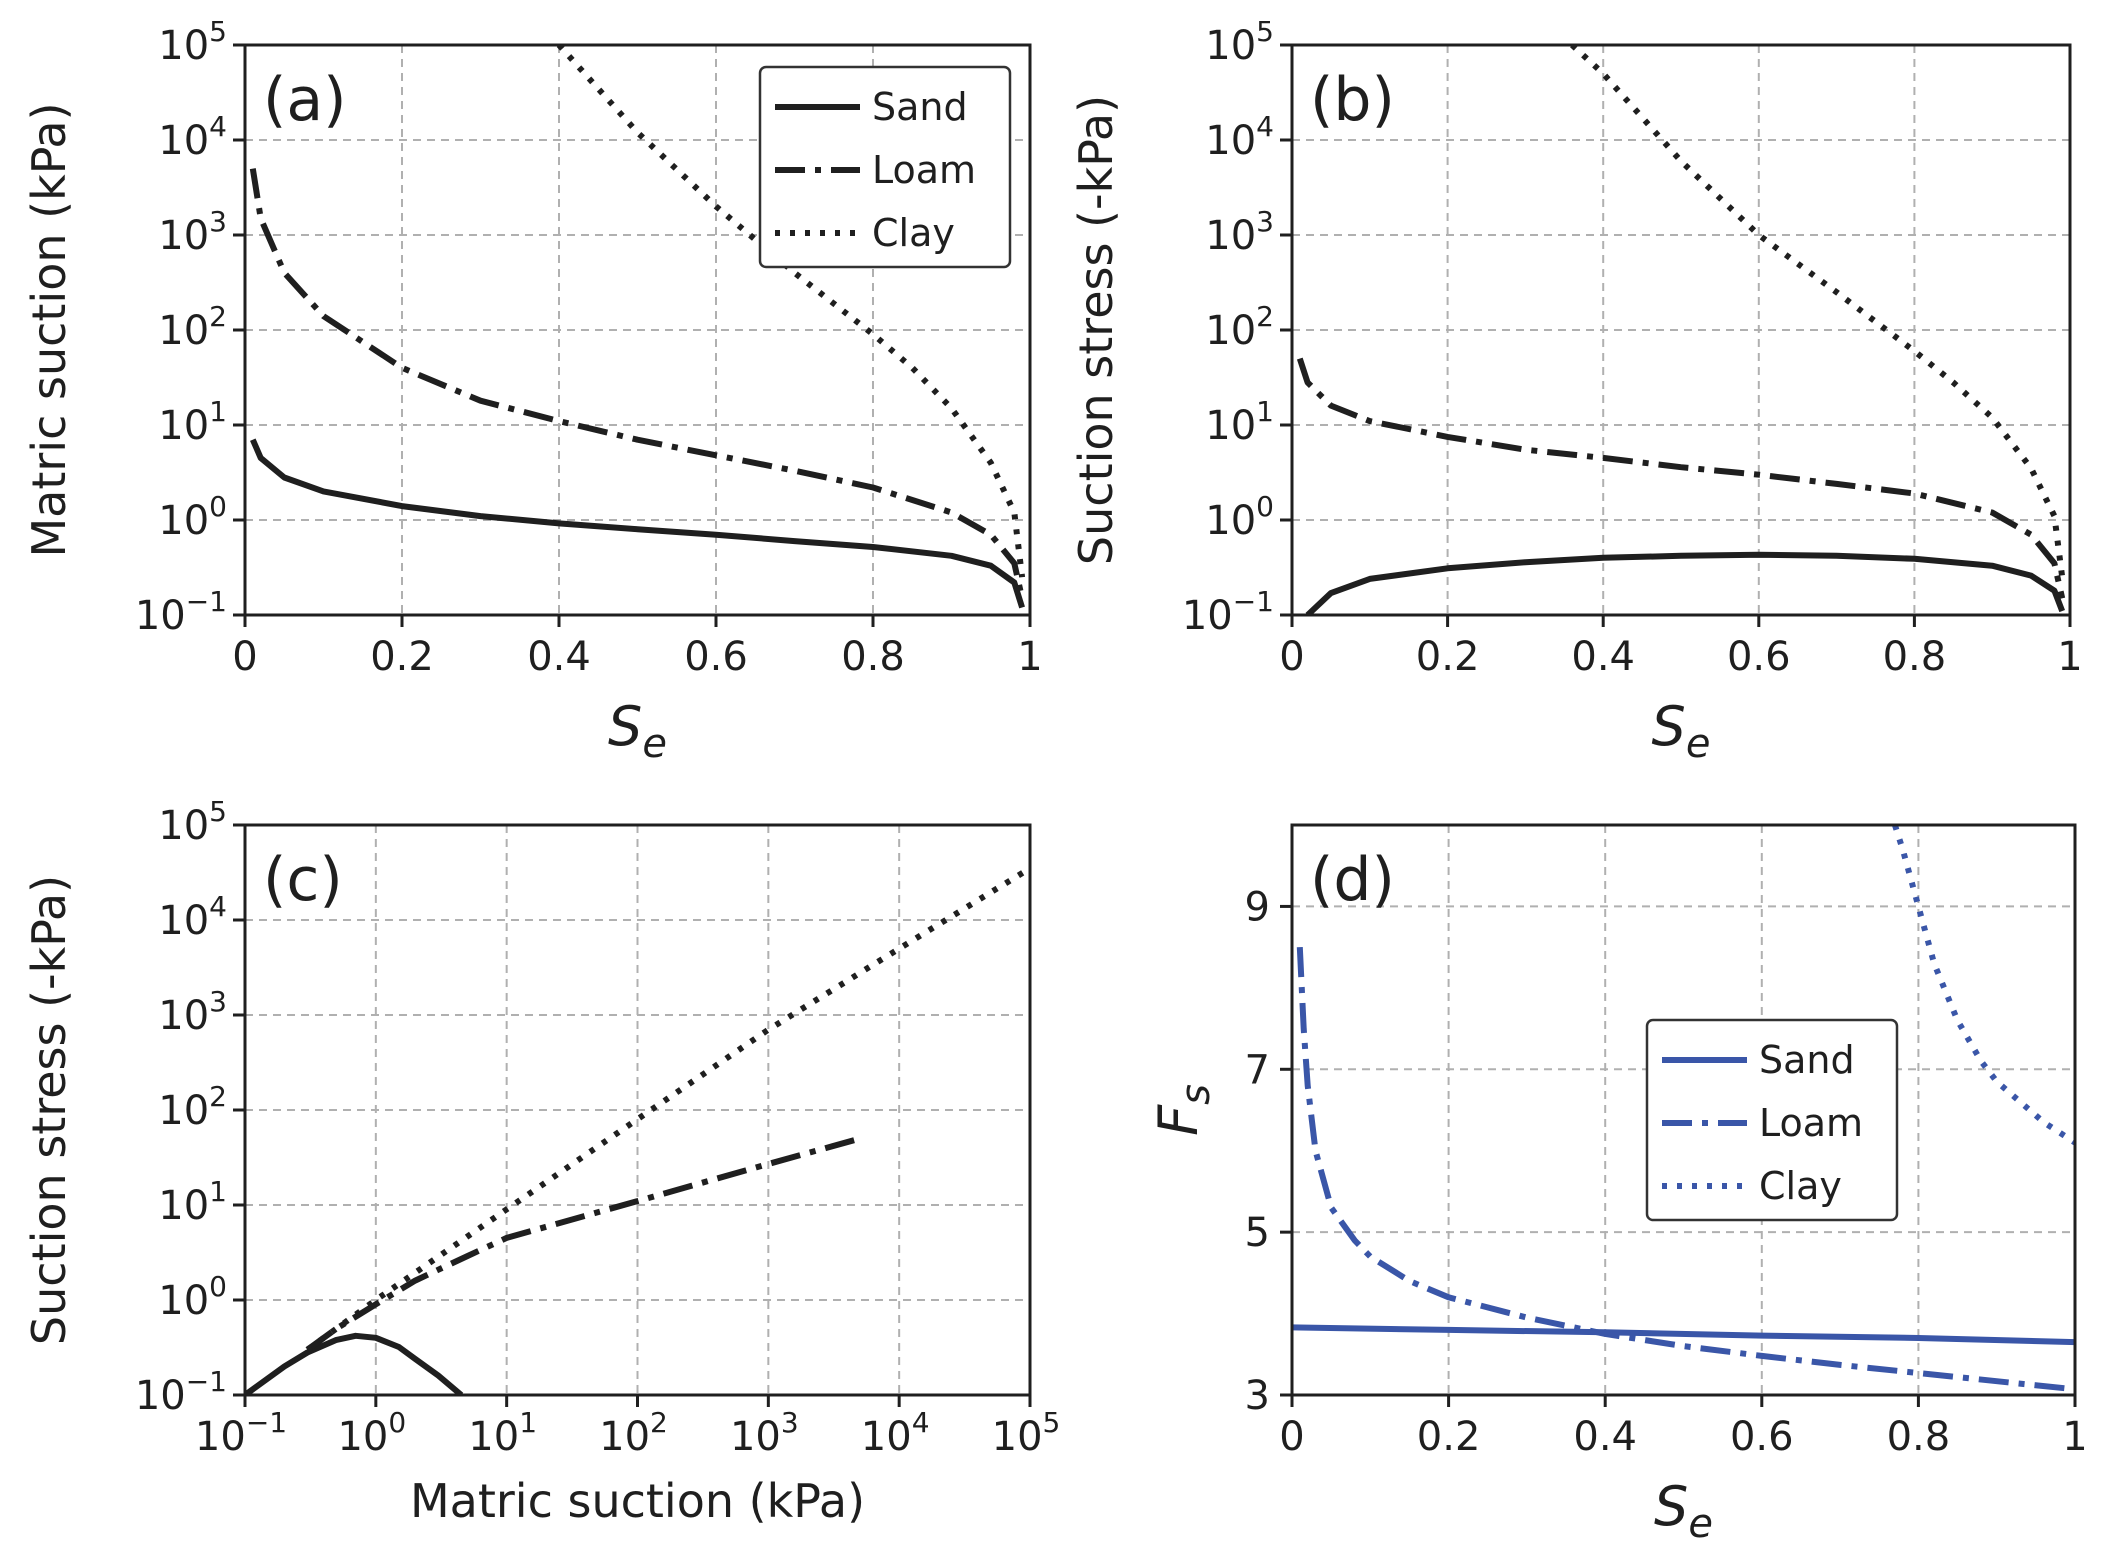 The height and width of the screenshot is (1552, 2106). Describe the element at coordinates (637, 1501) in the screenshot. I see `x-axis-label: Matric suction (kPa)` at that location.